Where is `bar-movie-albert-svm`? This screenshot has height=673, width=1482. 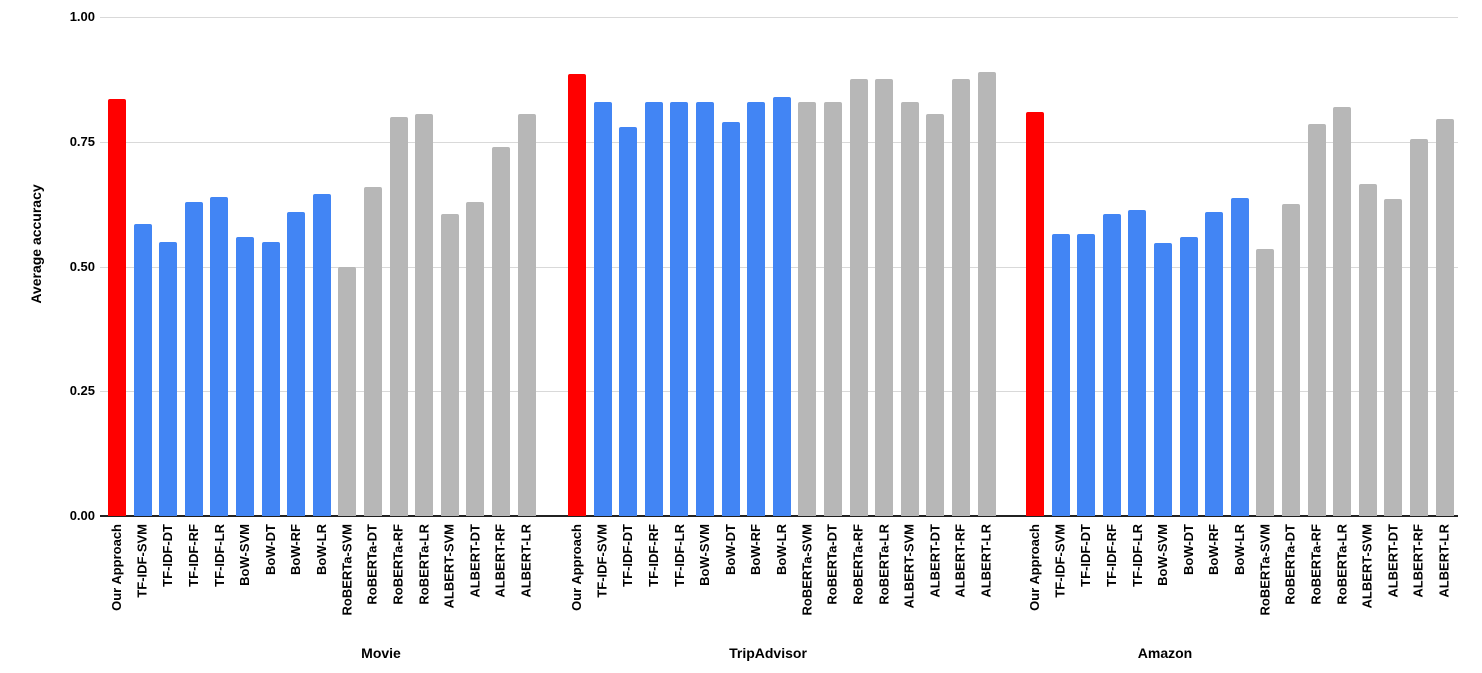 bar-movie-albert-svm is located at coordinates (449, 365).